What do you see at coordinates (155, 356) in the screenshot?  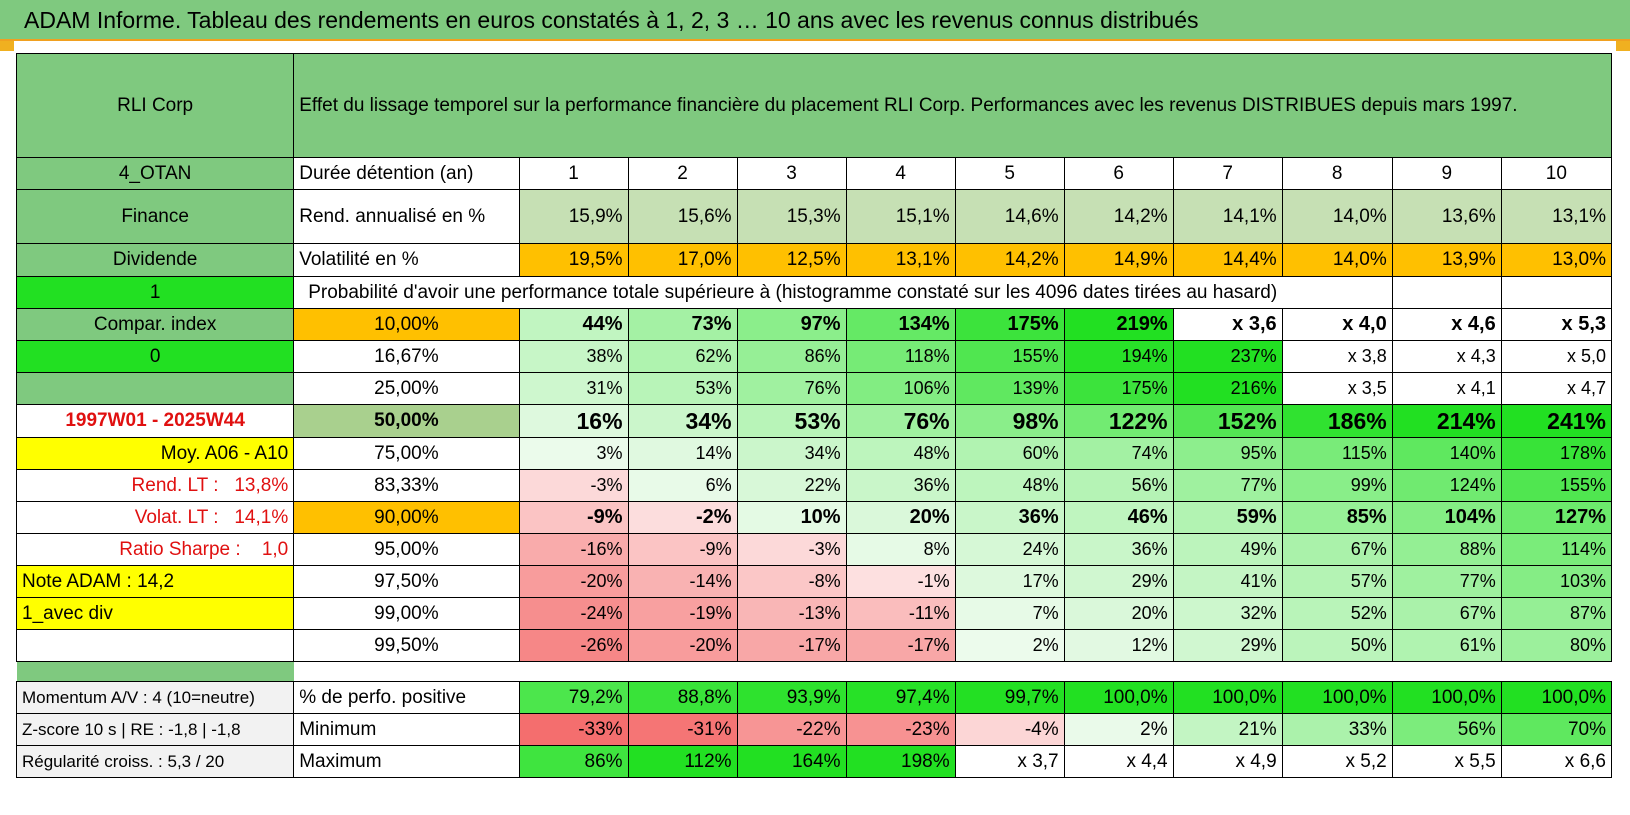 I see `flag-cell-0: 0` at bounding box center [155, 356].